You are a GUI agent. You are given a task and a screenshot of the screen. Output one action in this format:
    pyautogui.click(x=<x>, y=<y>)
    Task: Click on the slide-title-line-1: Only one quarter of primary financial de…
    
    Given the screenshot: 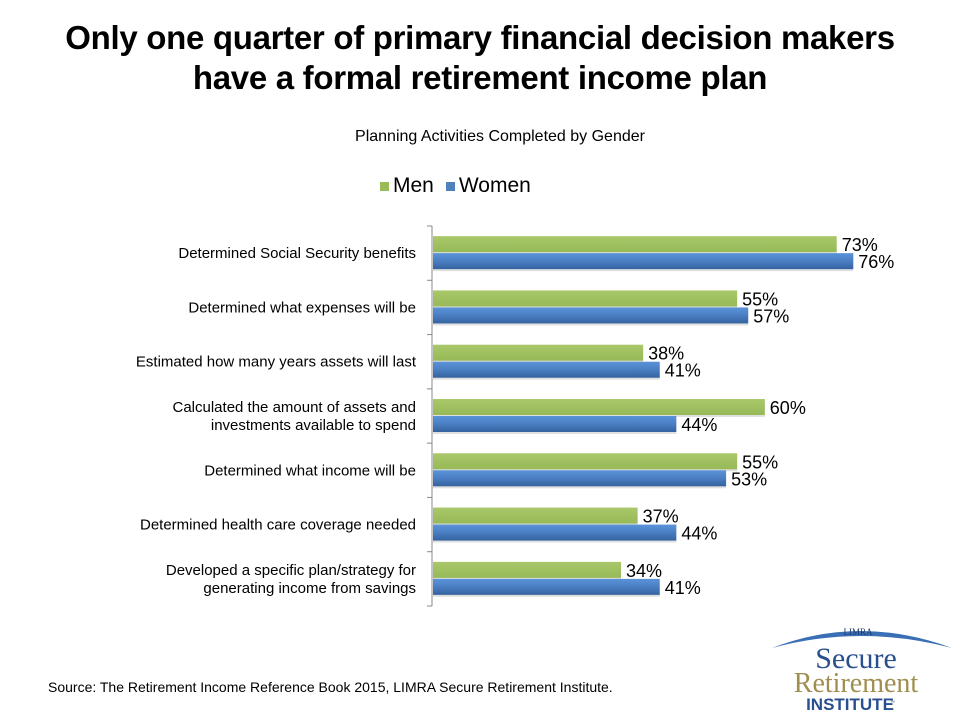 What is the action you would take?
    pyautogui.click(x=480, y=37)
    